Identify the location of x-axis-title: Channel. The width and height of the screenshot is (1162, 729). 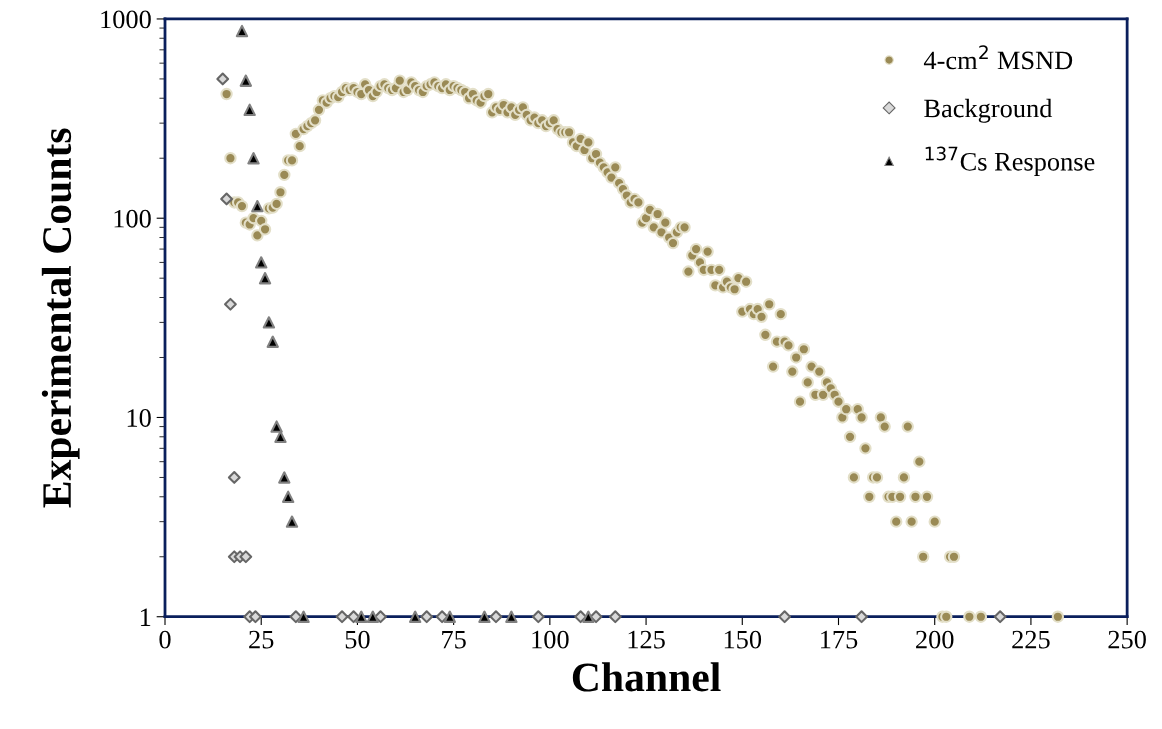
(646, 677).